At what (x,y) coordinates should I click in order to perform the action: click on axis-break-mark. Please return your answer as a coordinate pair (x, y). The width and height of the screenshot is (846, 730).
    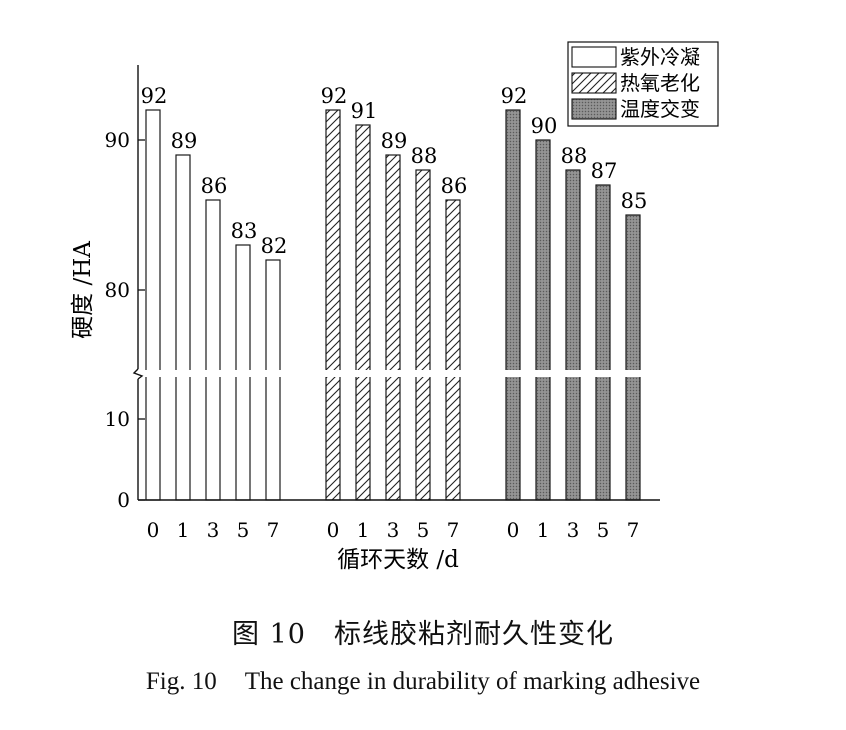
    Looking at the image, I should click on (138, 374).